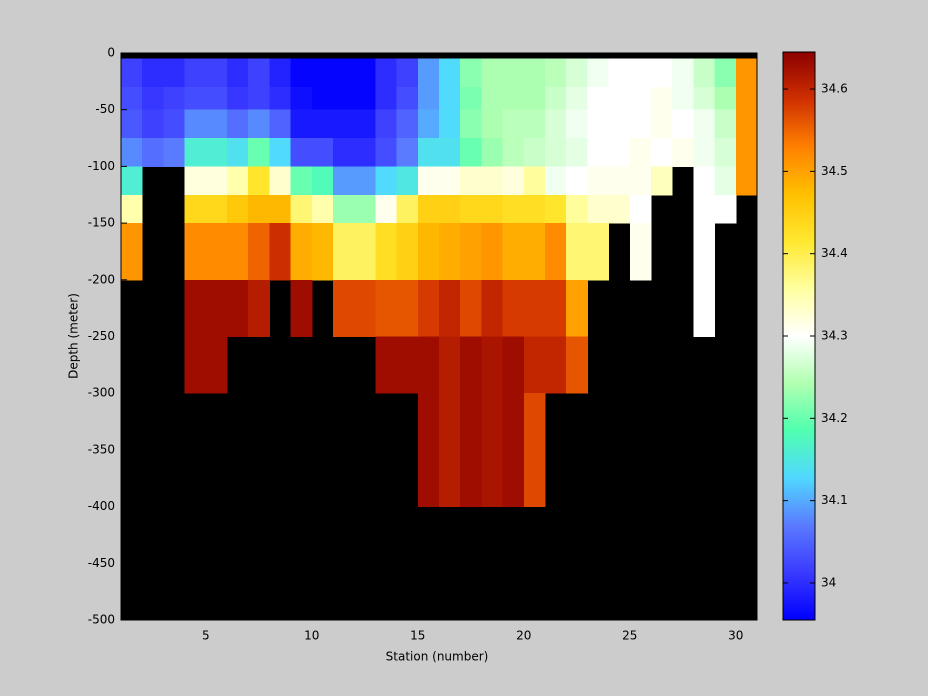 This screenshot has width=928, height=696. Describe the element at coordinates (101, 336) in the screenshot. I see `y-tick-label: -250` at that location.